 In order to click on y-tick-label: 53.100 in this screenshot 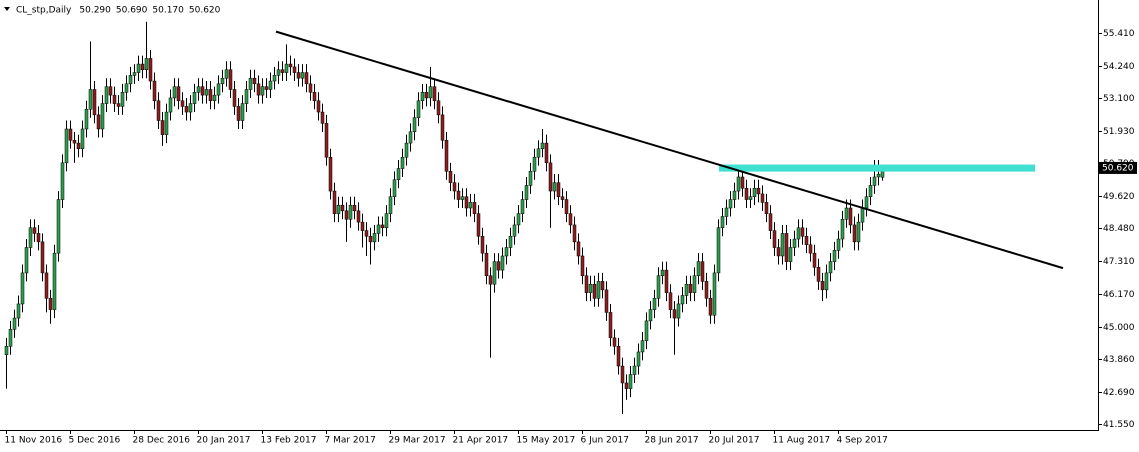, I will do `click(1119, 99)`.